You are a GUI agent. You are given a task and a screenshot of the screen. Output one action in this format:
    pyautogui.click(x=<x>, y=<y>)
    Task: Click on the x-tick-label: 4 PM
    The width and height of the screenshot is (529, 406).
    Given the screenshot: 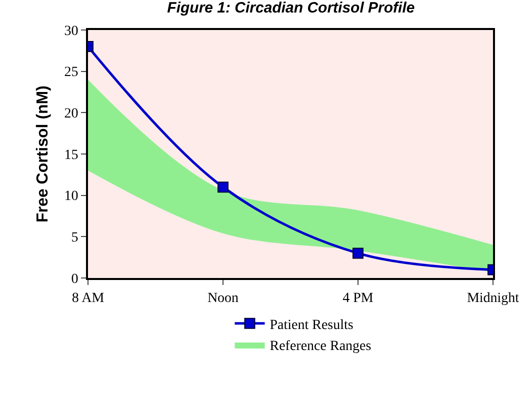 What is the action you would take?
    pyautogui.click(x=358, y=298)
    